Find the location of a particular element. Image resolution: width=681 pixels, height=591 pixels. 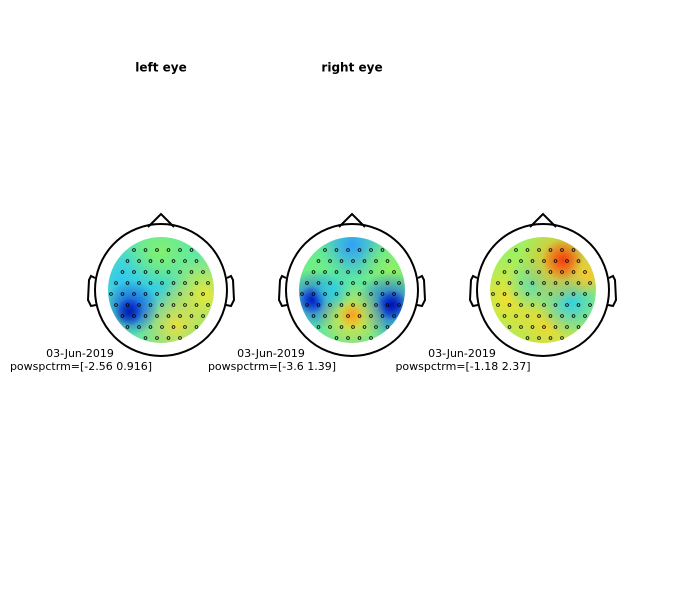

ear-left is located at coordinates (473, 291).